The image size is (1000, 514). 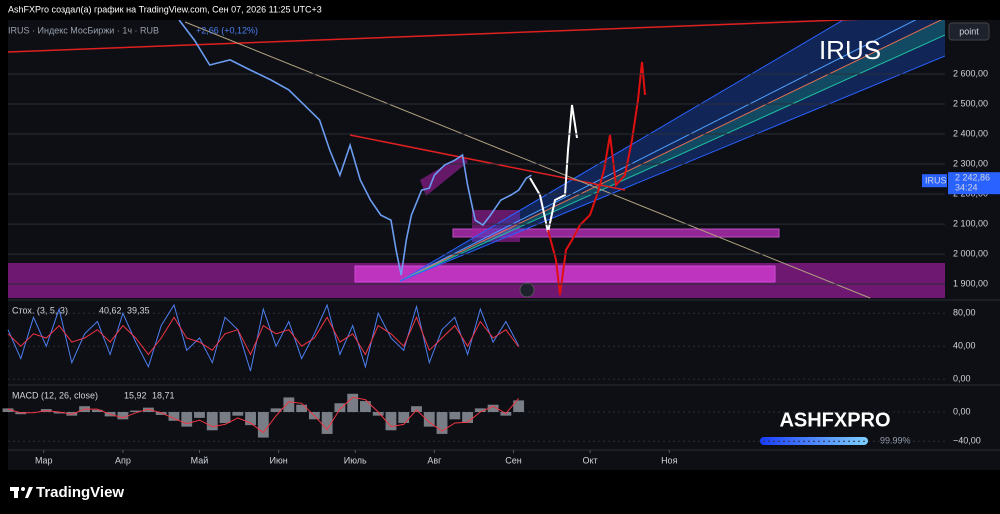 What do you see at coordinates (590, 460) in the screenshot?
I see `x-tick-label: Окт` at bounding box center [590, 460].